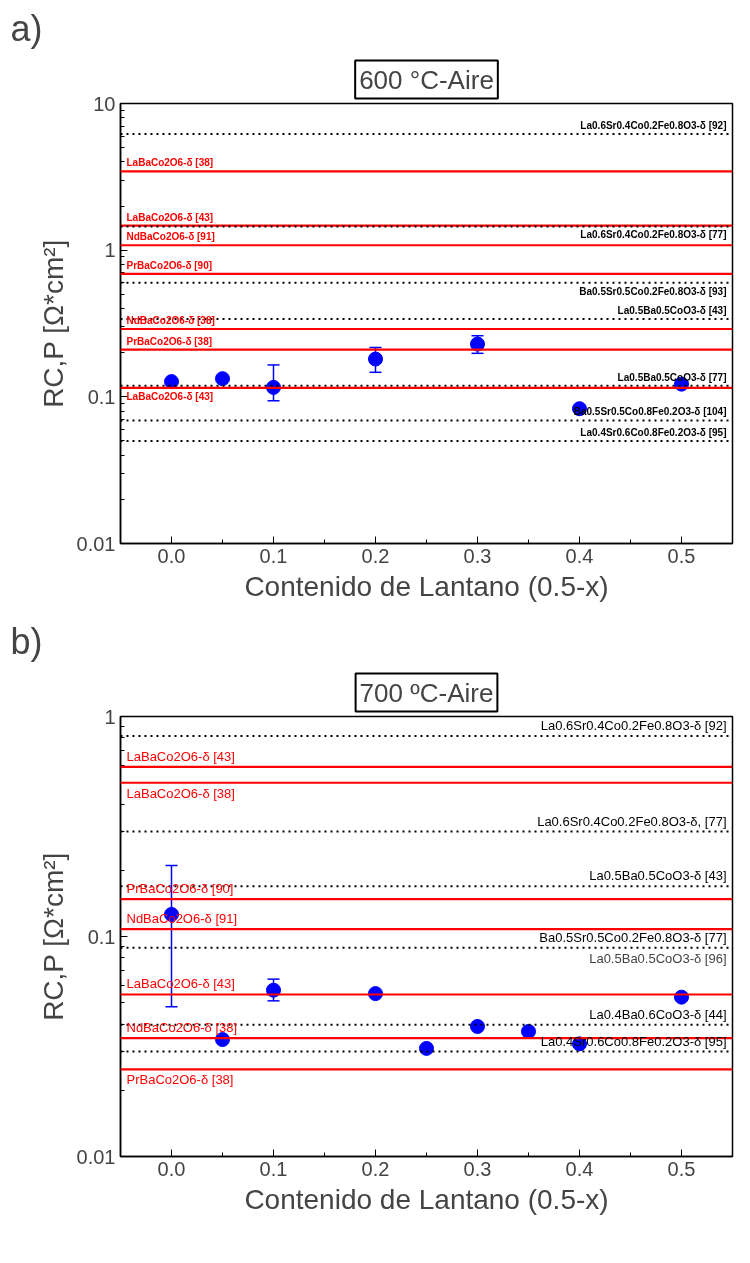 The width and height of the screenshot is (750, 1263). What do you see at coordinates (653, 235) in the screenshot?
I see `ref-line-label: La0.6Sr0.4Co0.2Fe0.8O3-δ [77]` at bounding box center [653, 235].